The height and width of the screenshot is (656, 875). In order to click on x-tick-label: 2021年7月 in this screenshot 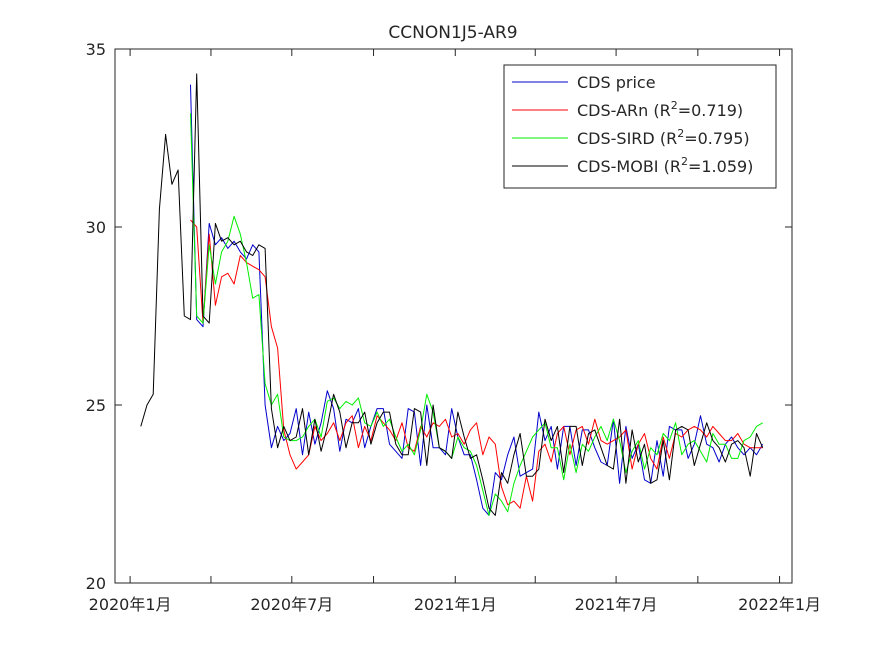, I will do `click(616, 604)`.